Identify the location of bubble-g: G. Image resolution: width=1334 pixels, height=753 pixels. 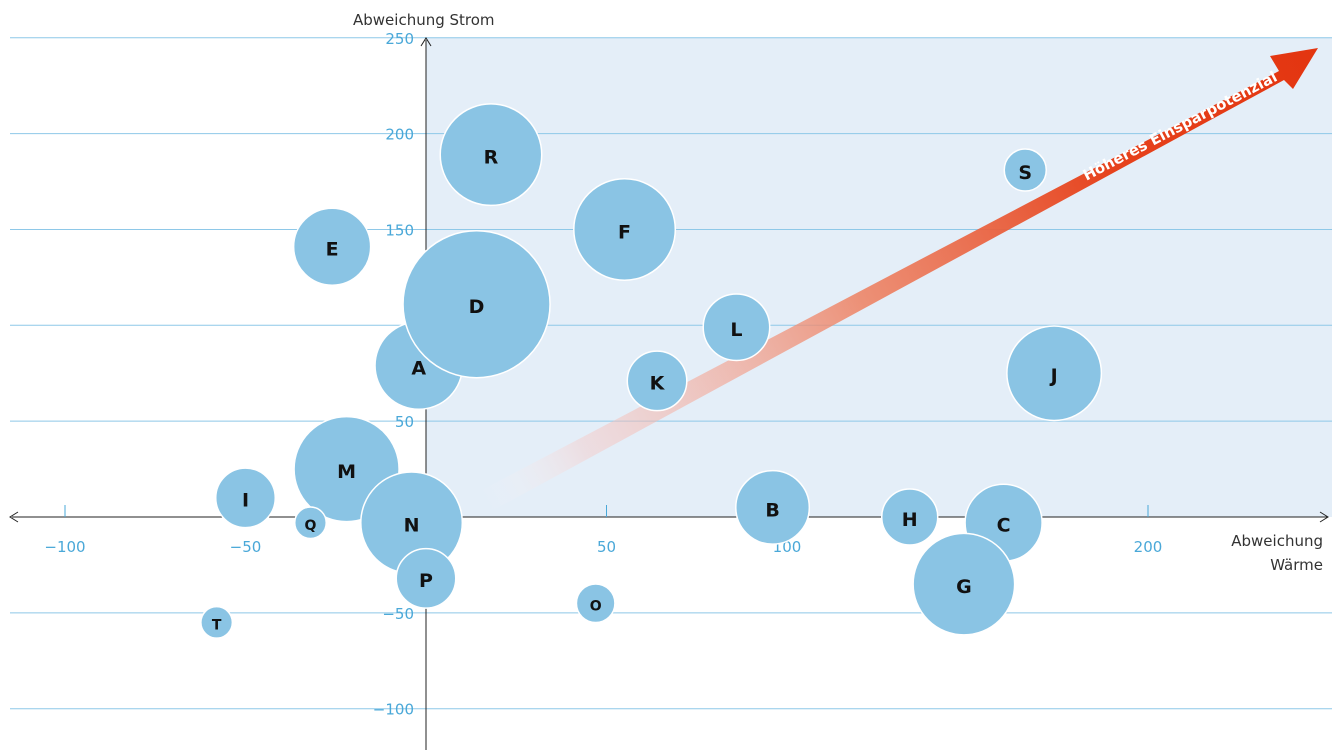
(964, 584).